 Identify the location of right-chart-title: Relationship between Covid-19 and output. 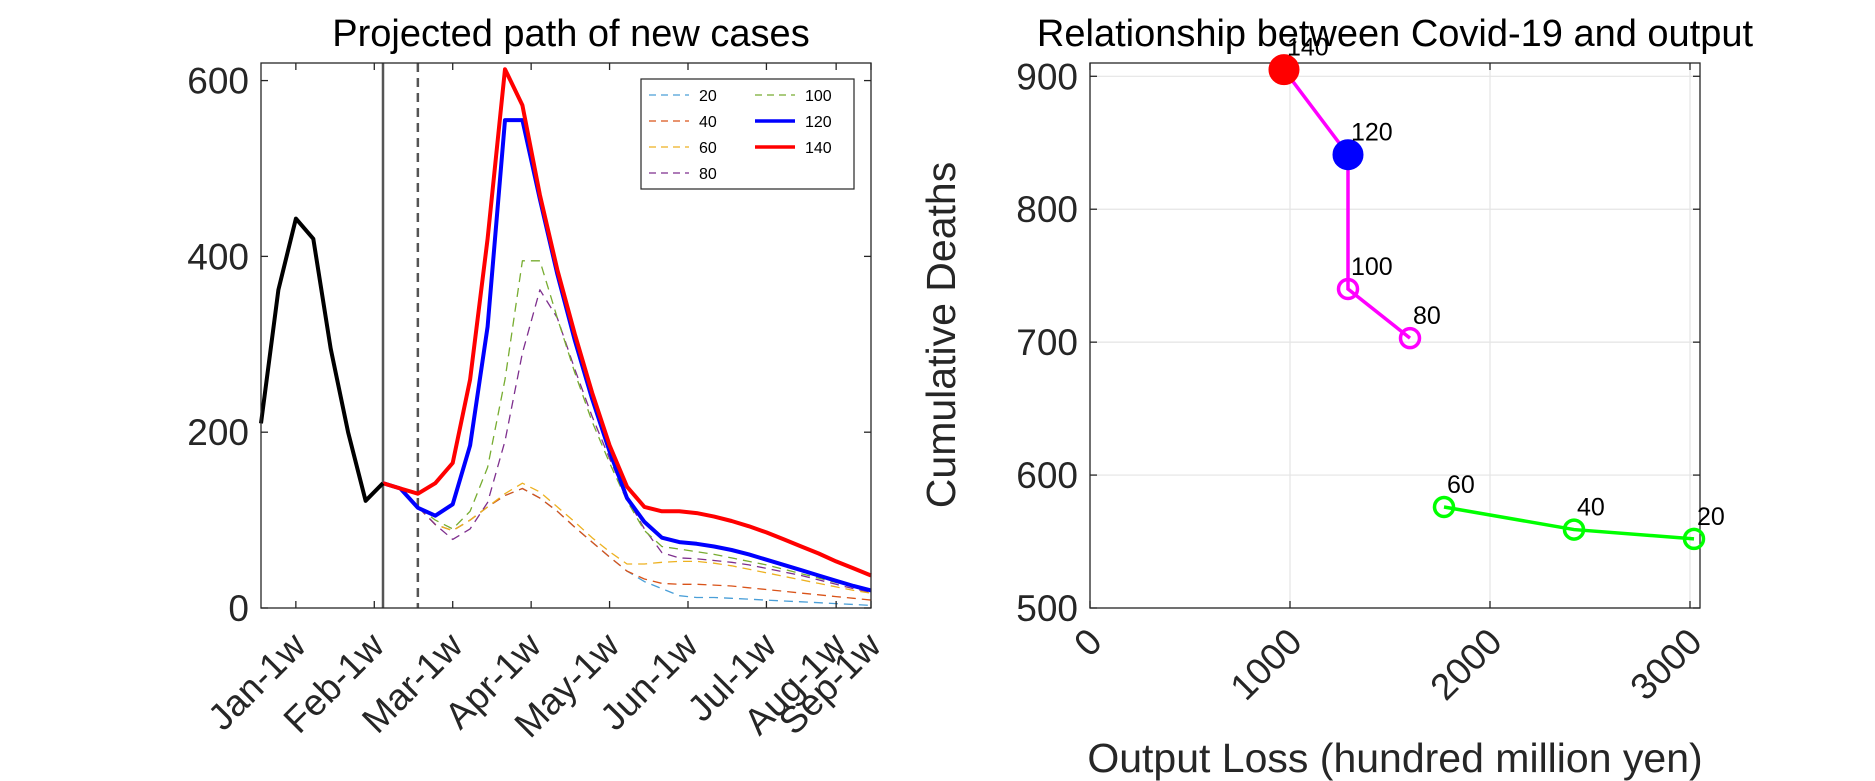
(1395, 34).